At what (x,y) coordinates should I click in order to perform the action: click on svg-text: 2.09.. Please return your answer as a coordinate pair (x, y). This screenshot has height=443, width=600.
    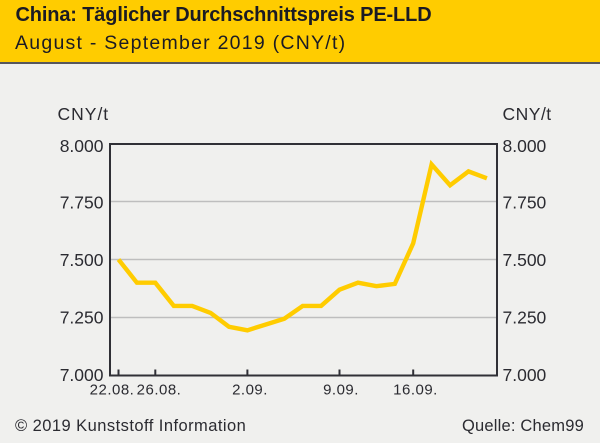
    Looking at the image, I should click on (250, 390).